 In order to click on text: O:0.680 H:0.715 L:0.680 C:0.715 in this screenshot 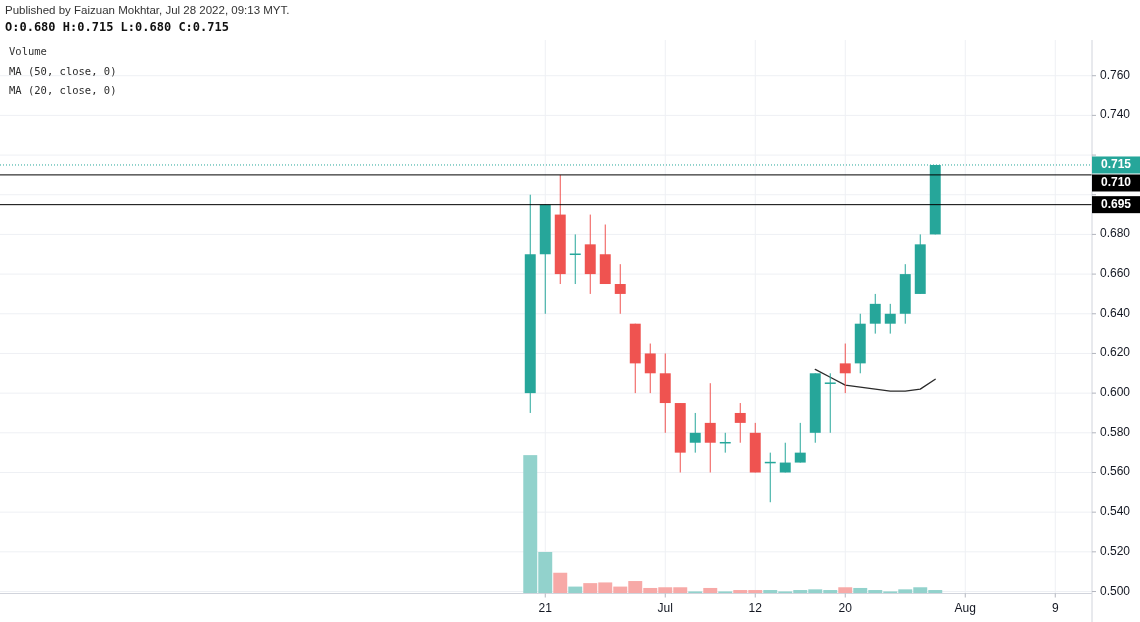, I will do `click(117, 26)`.